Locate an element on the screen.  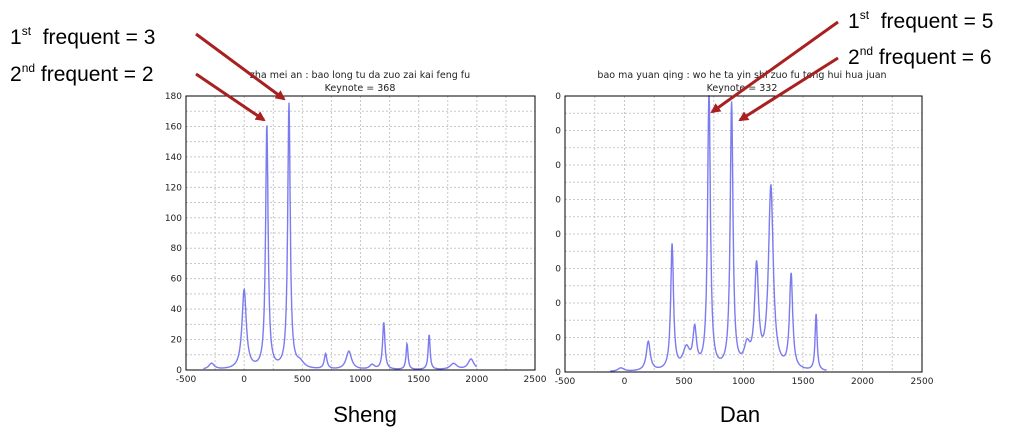
annotation-left-second: 2nd frequent = 2 is located at coordinates (82, 73).